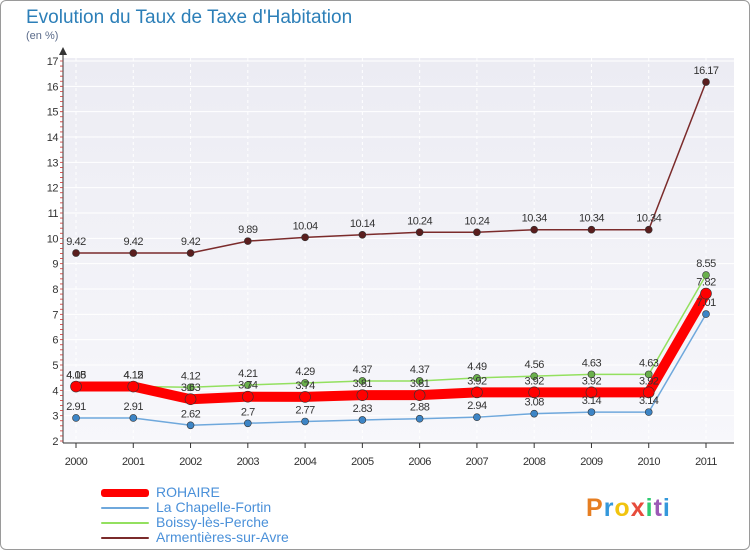 The width and height of the screenshot is (750, 550). What do you see at coordinates (706, 283) in the screenshot?
I see `data-label: 7.82` at bounding box center [706, 283].